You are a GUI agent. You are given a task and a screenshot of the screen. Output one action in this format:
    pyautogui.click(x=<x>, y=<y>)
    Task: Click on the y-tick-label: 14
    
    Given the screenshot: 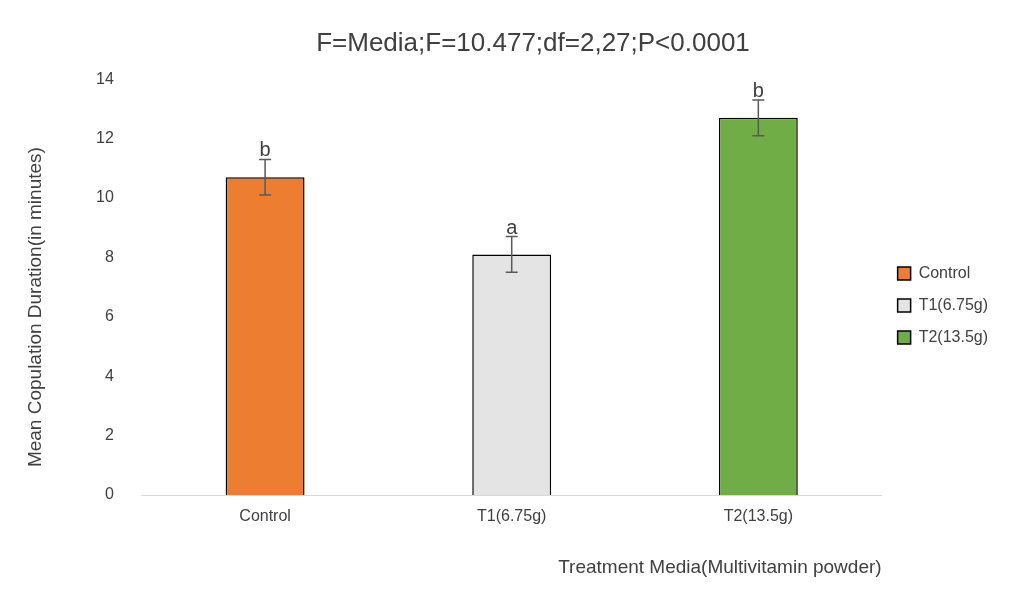 What is the action you would take?
    pyautogui.click(x=105, y=78)
    